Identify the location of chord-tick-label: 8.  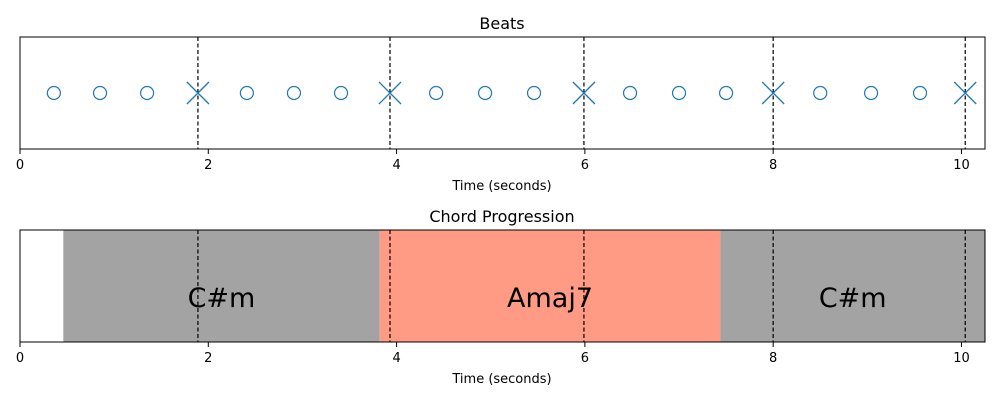
(773, 358).